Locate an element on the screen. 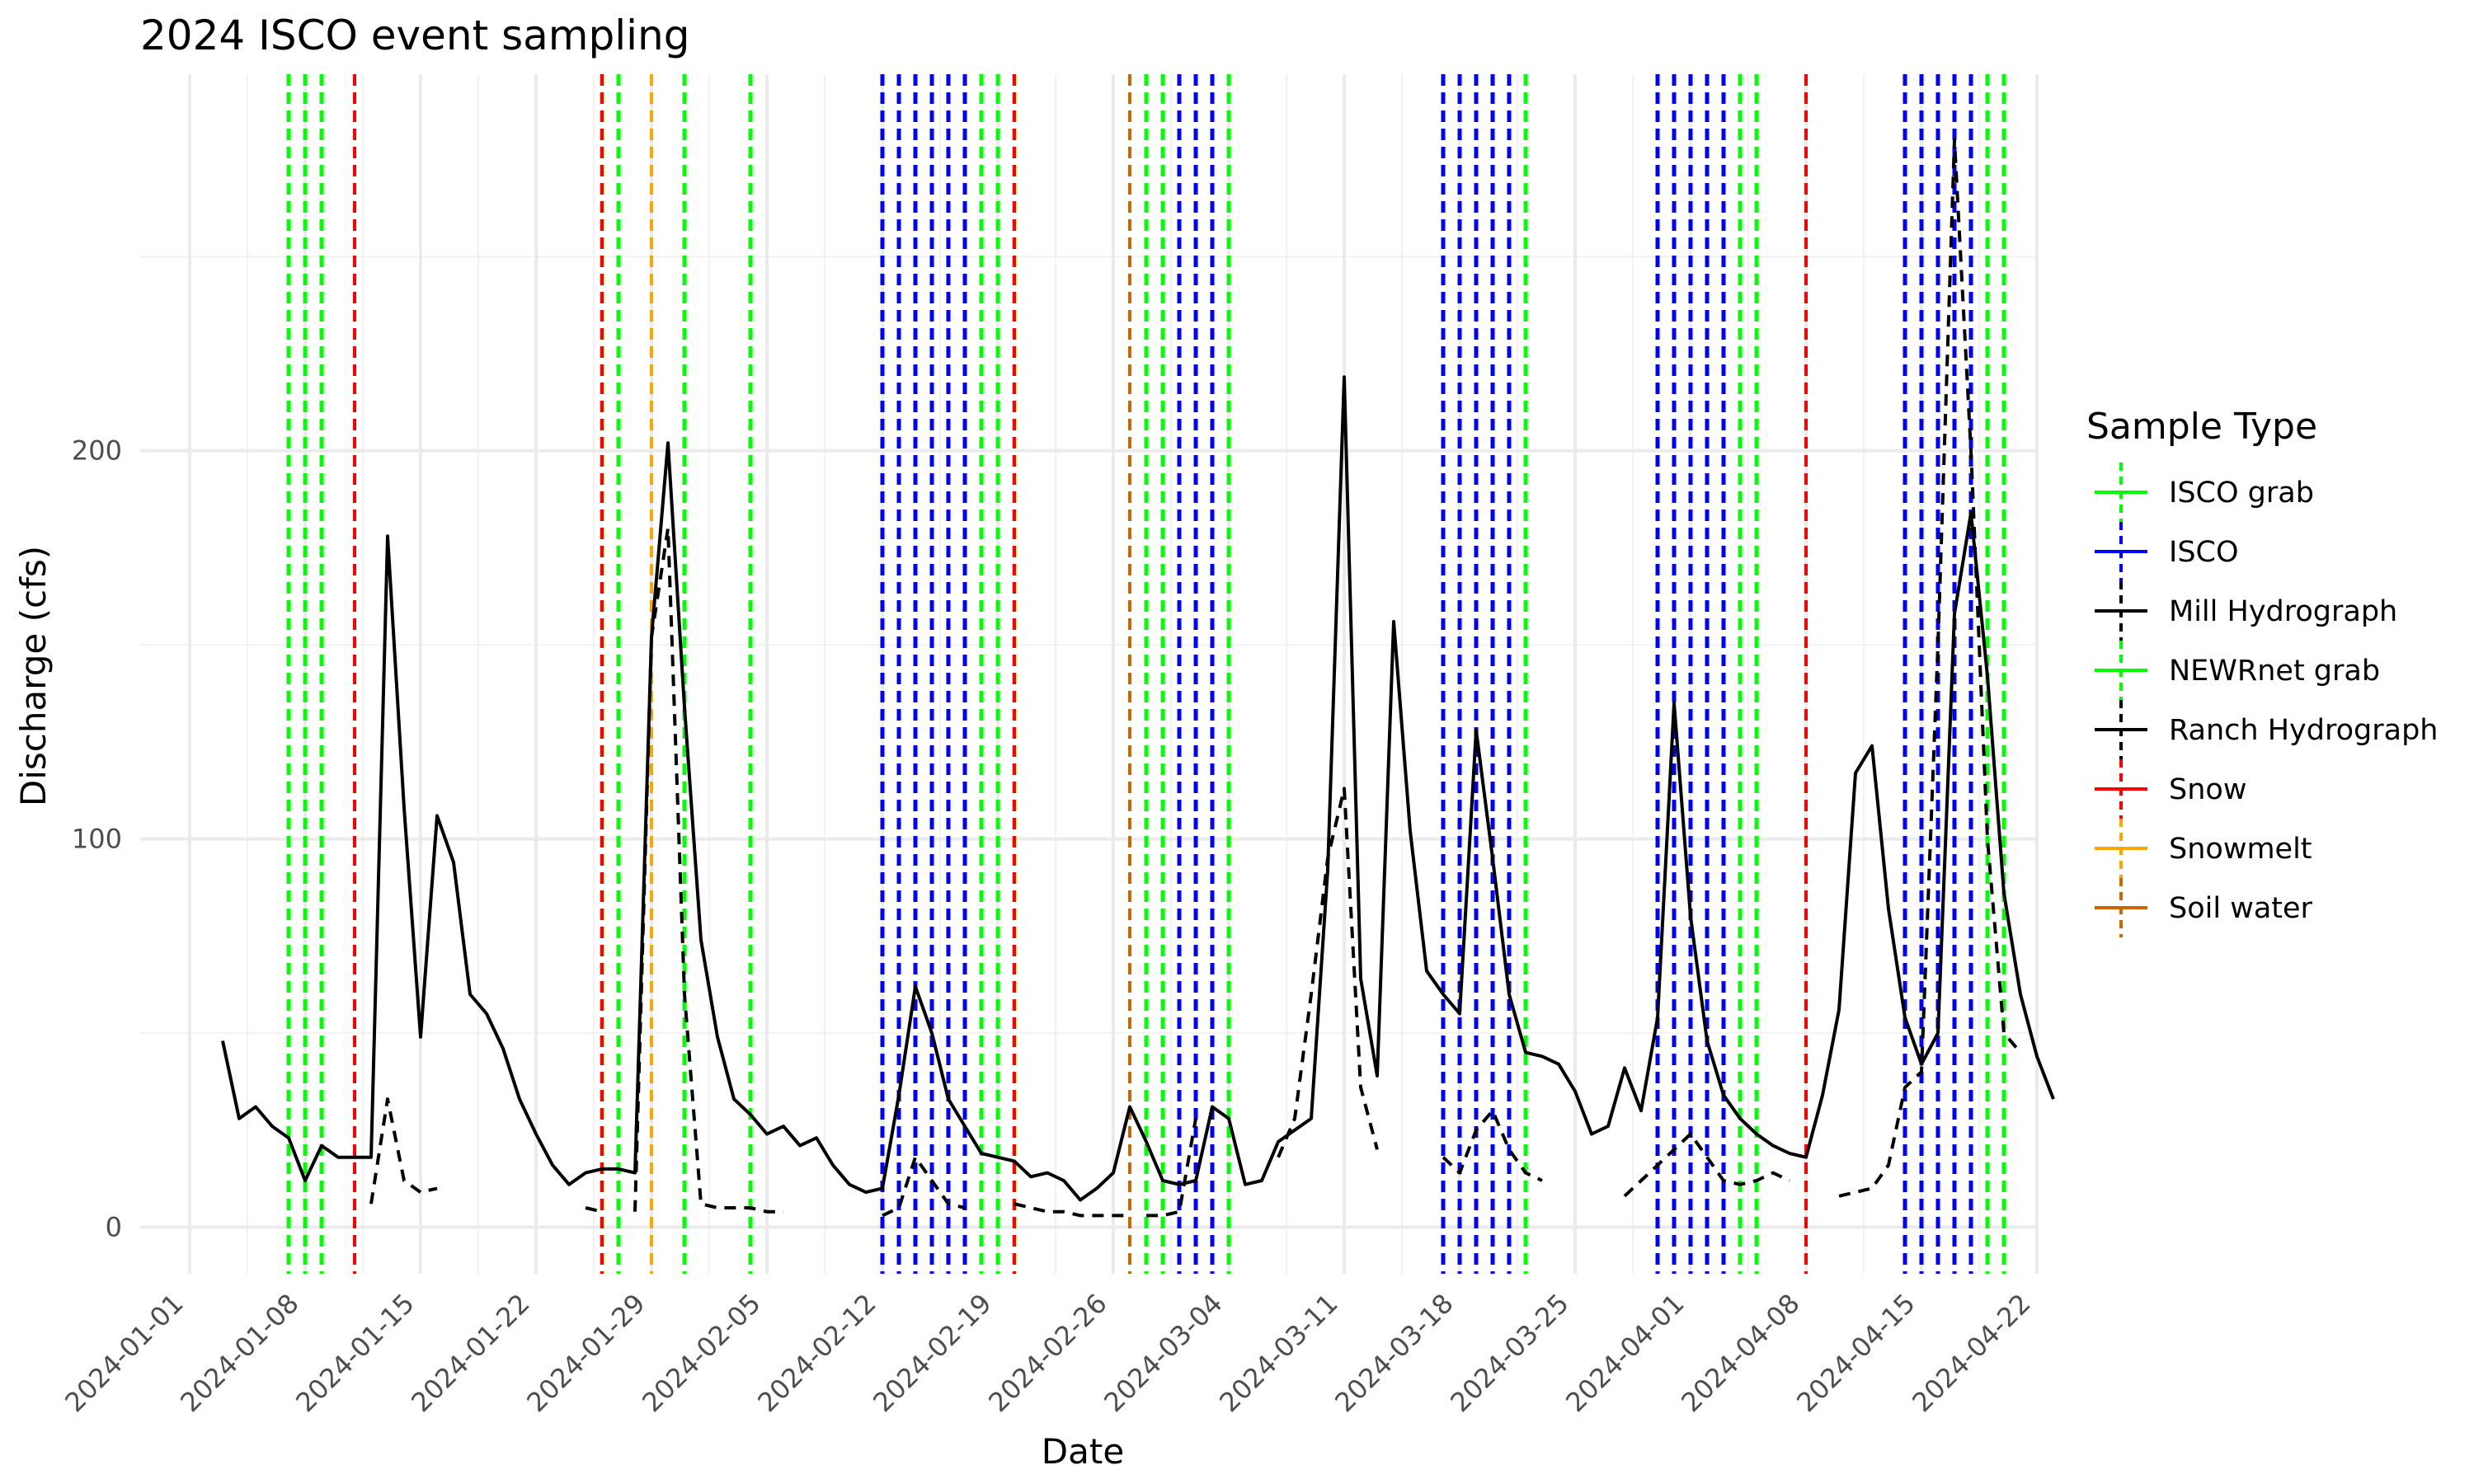  legend-item: Soil water is located at coordinates (2204, 907).